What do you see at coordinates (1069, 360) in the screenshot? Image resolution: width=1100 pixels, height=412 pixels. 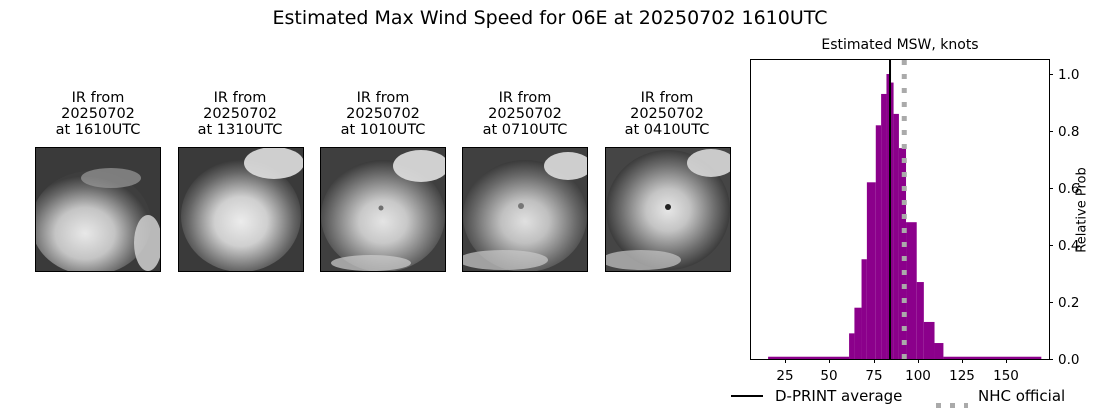 I see `y-tick-label: 0.0` at bounding box center [1069, 360].